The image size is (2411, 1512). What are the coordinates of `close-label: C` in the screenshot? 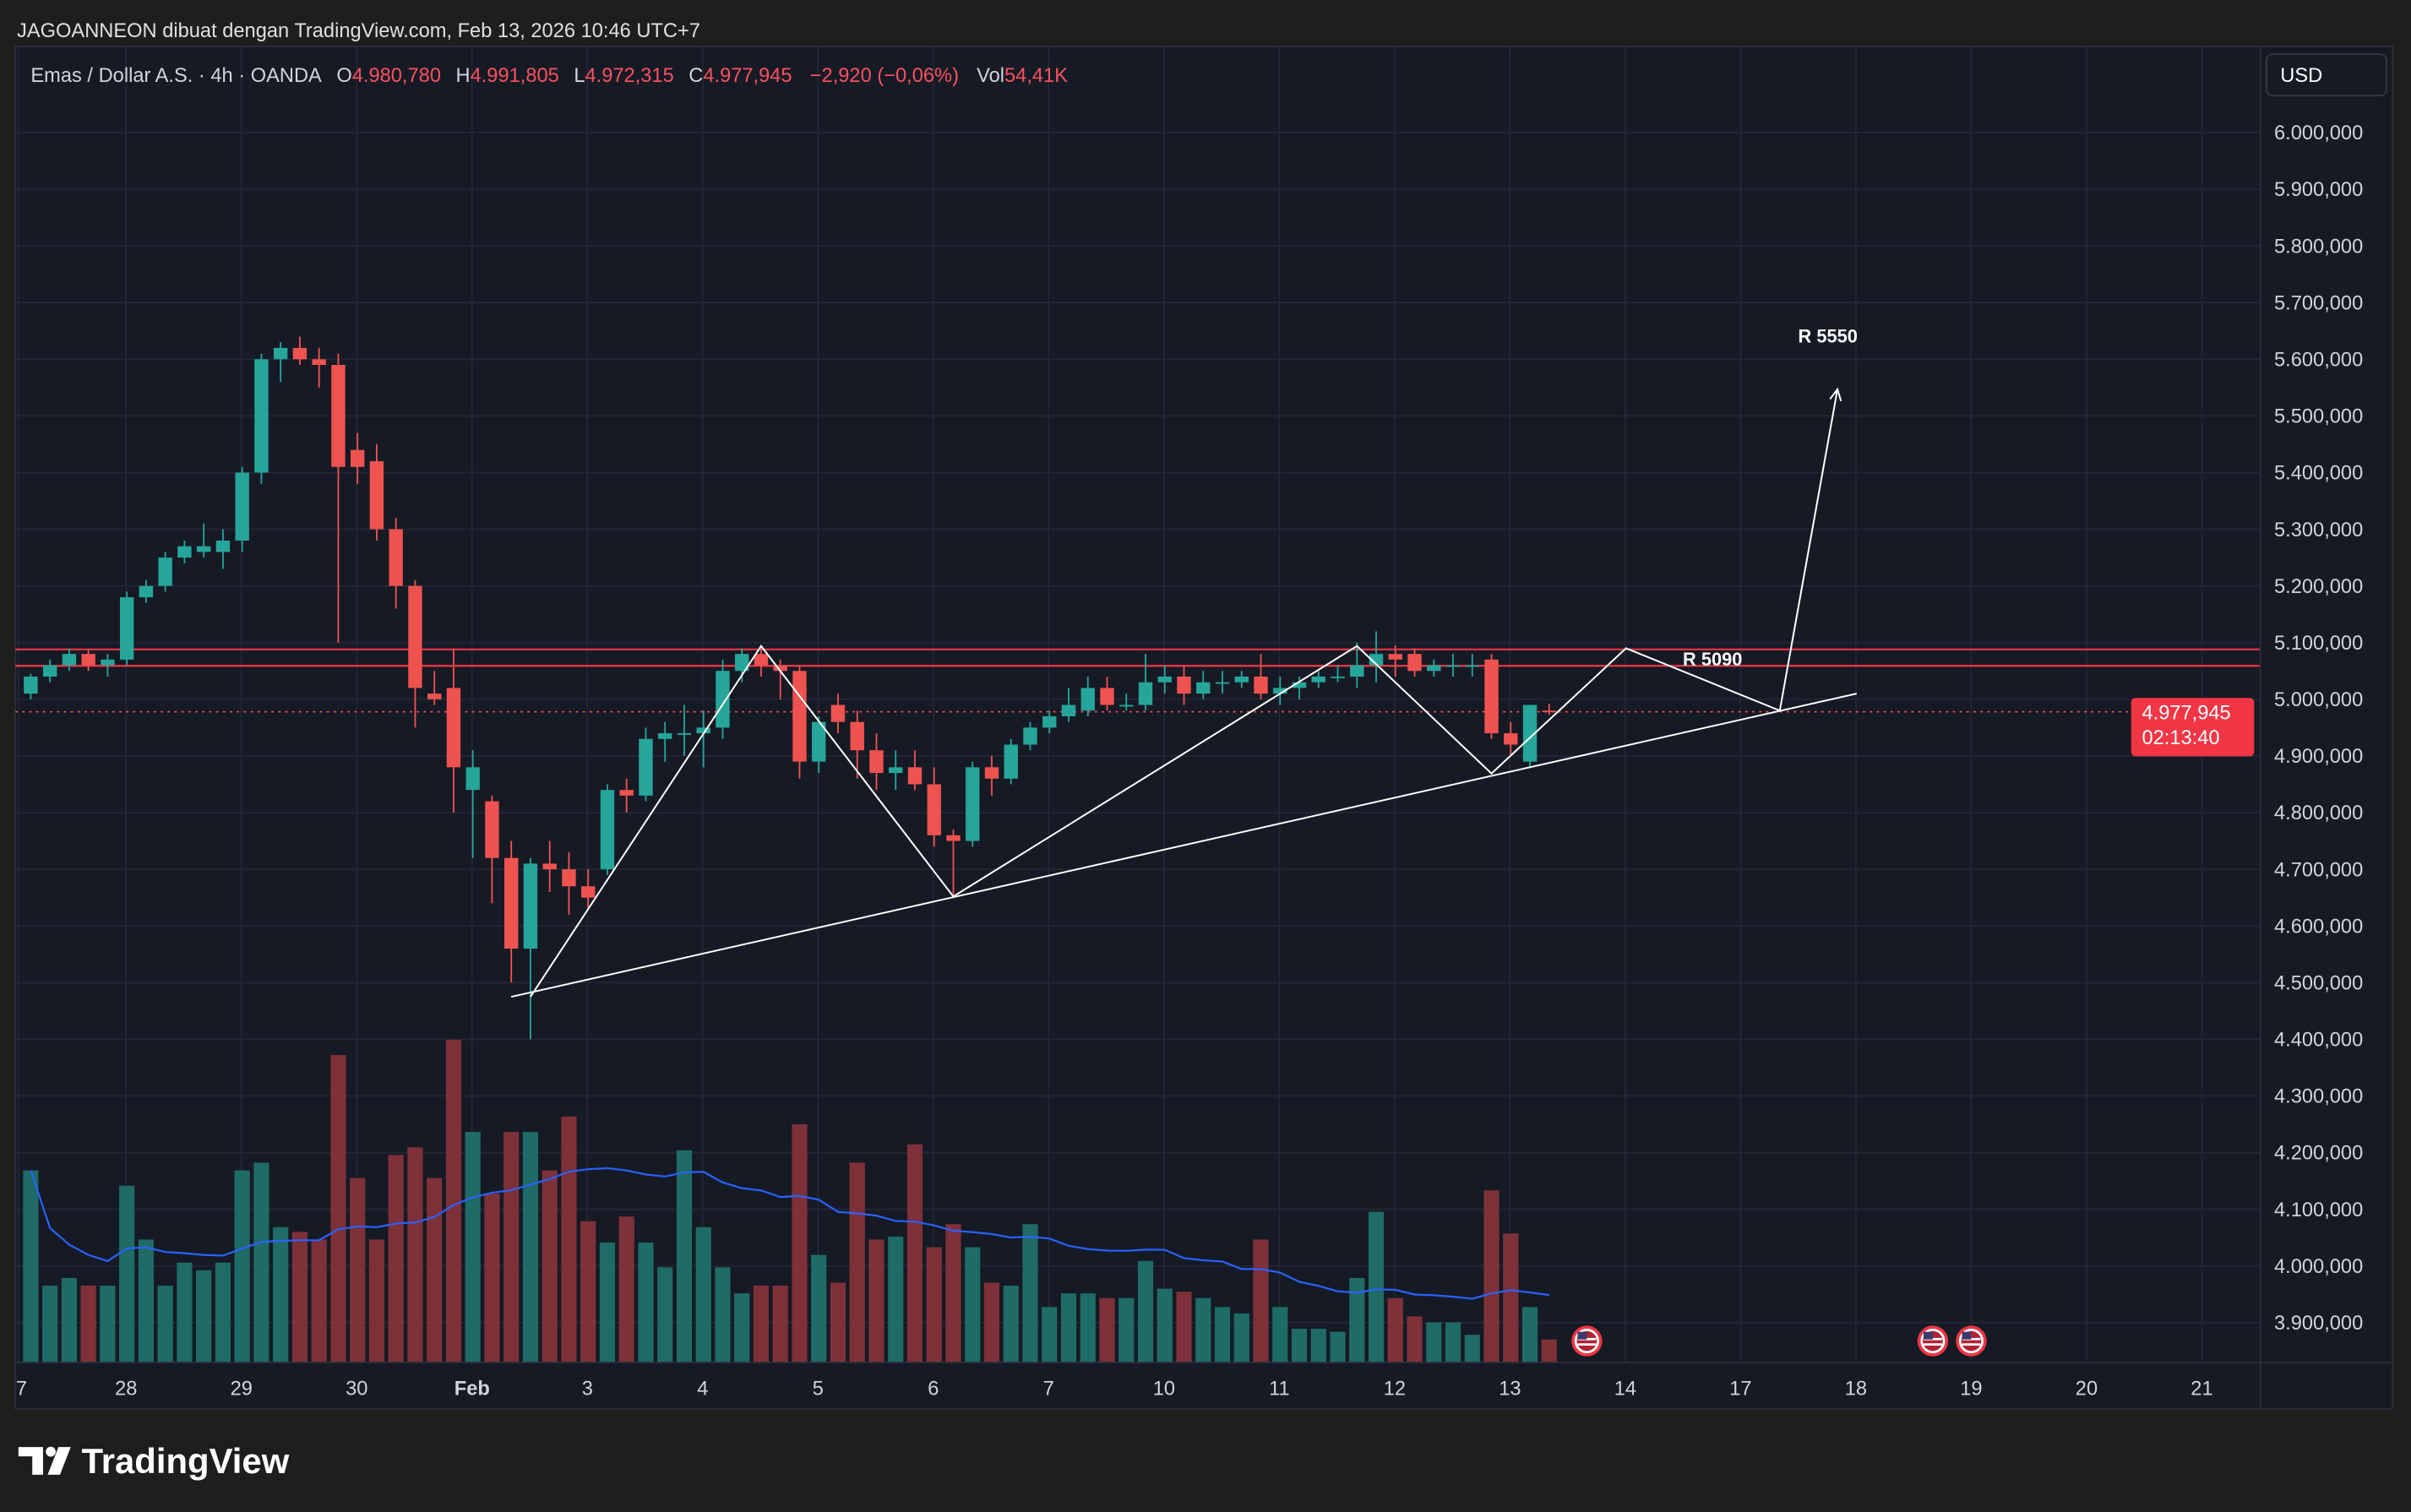 It's located at (695, 76).